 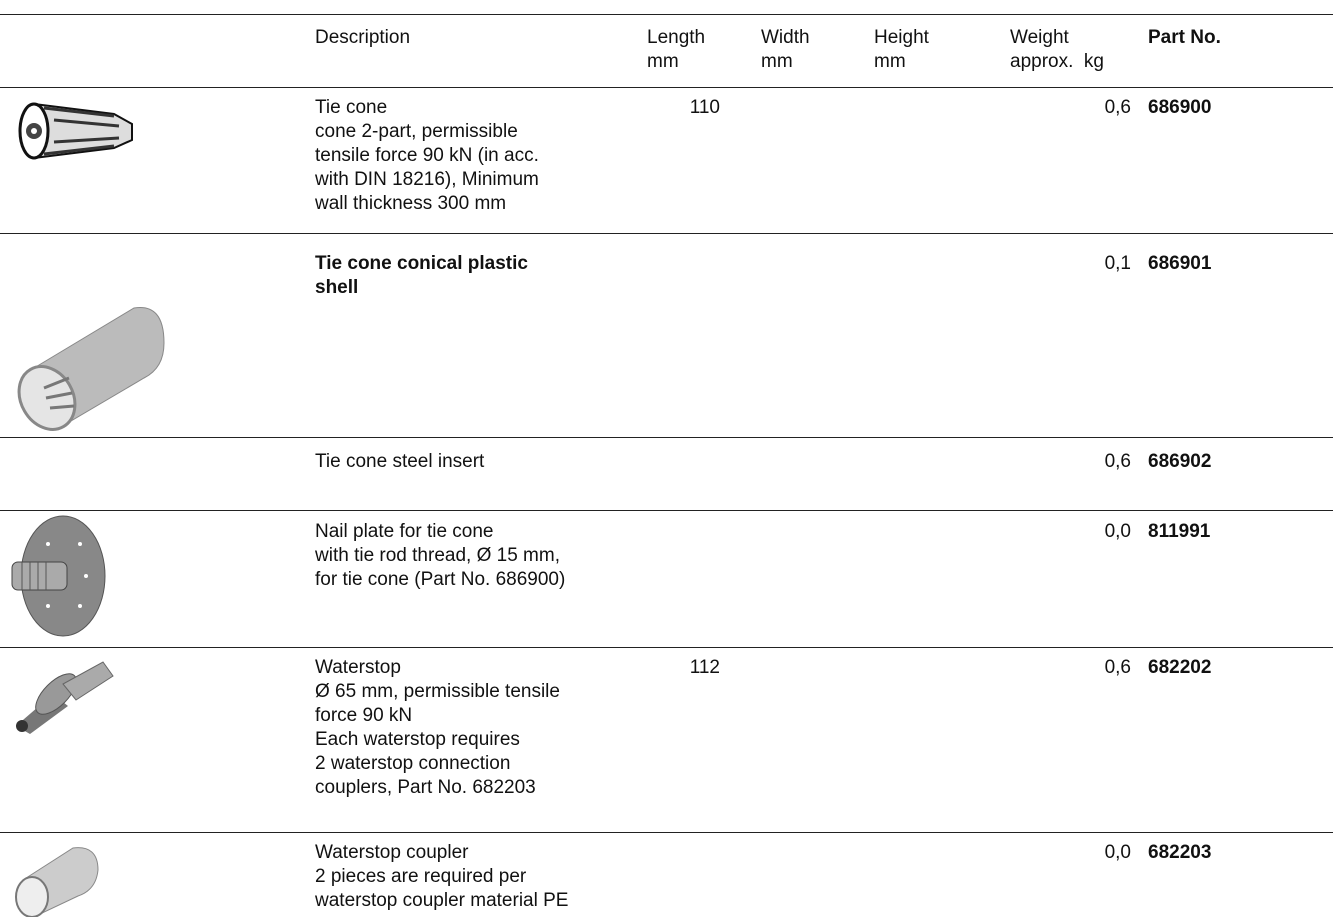 I want to click on length: 112, so click(x=704, y=667).